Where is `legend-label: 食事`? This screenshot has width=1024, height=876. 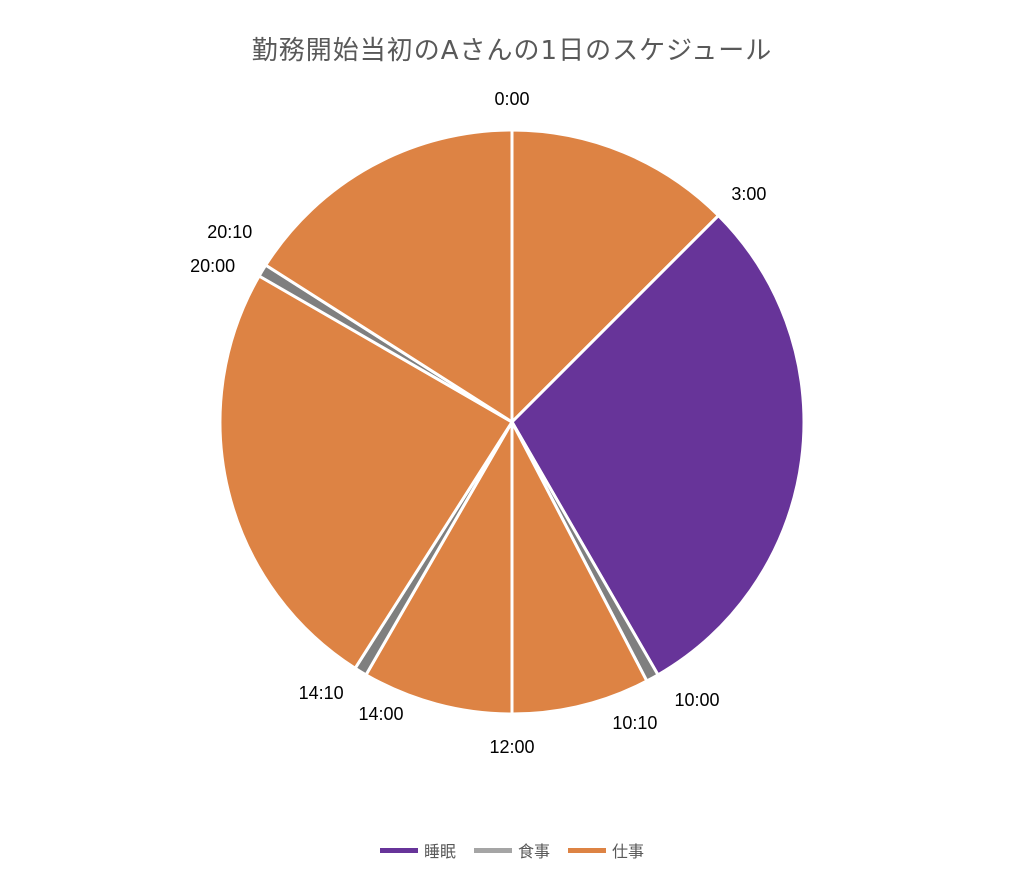
legend-label: 食事 is located at coordinates (533, 851).